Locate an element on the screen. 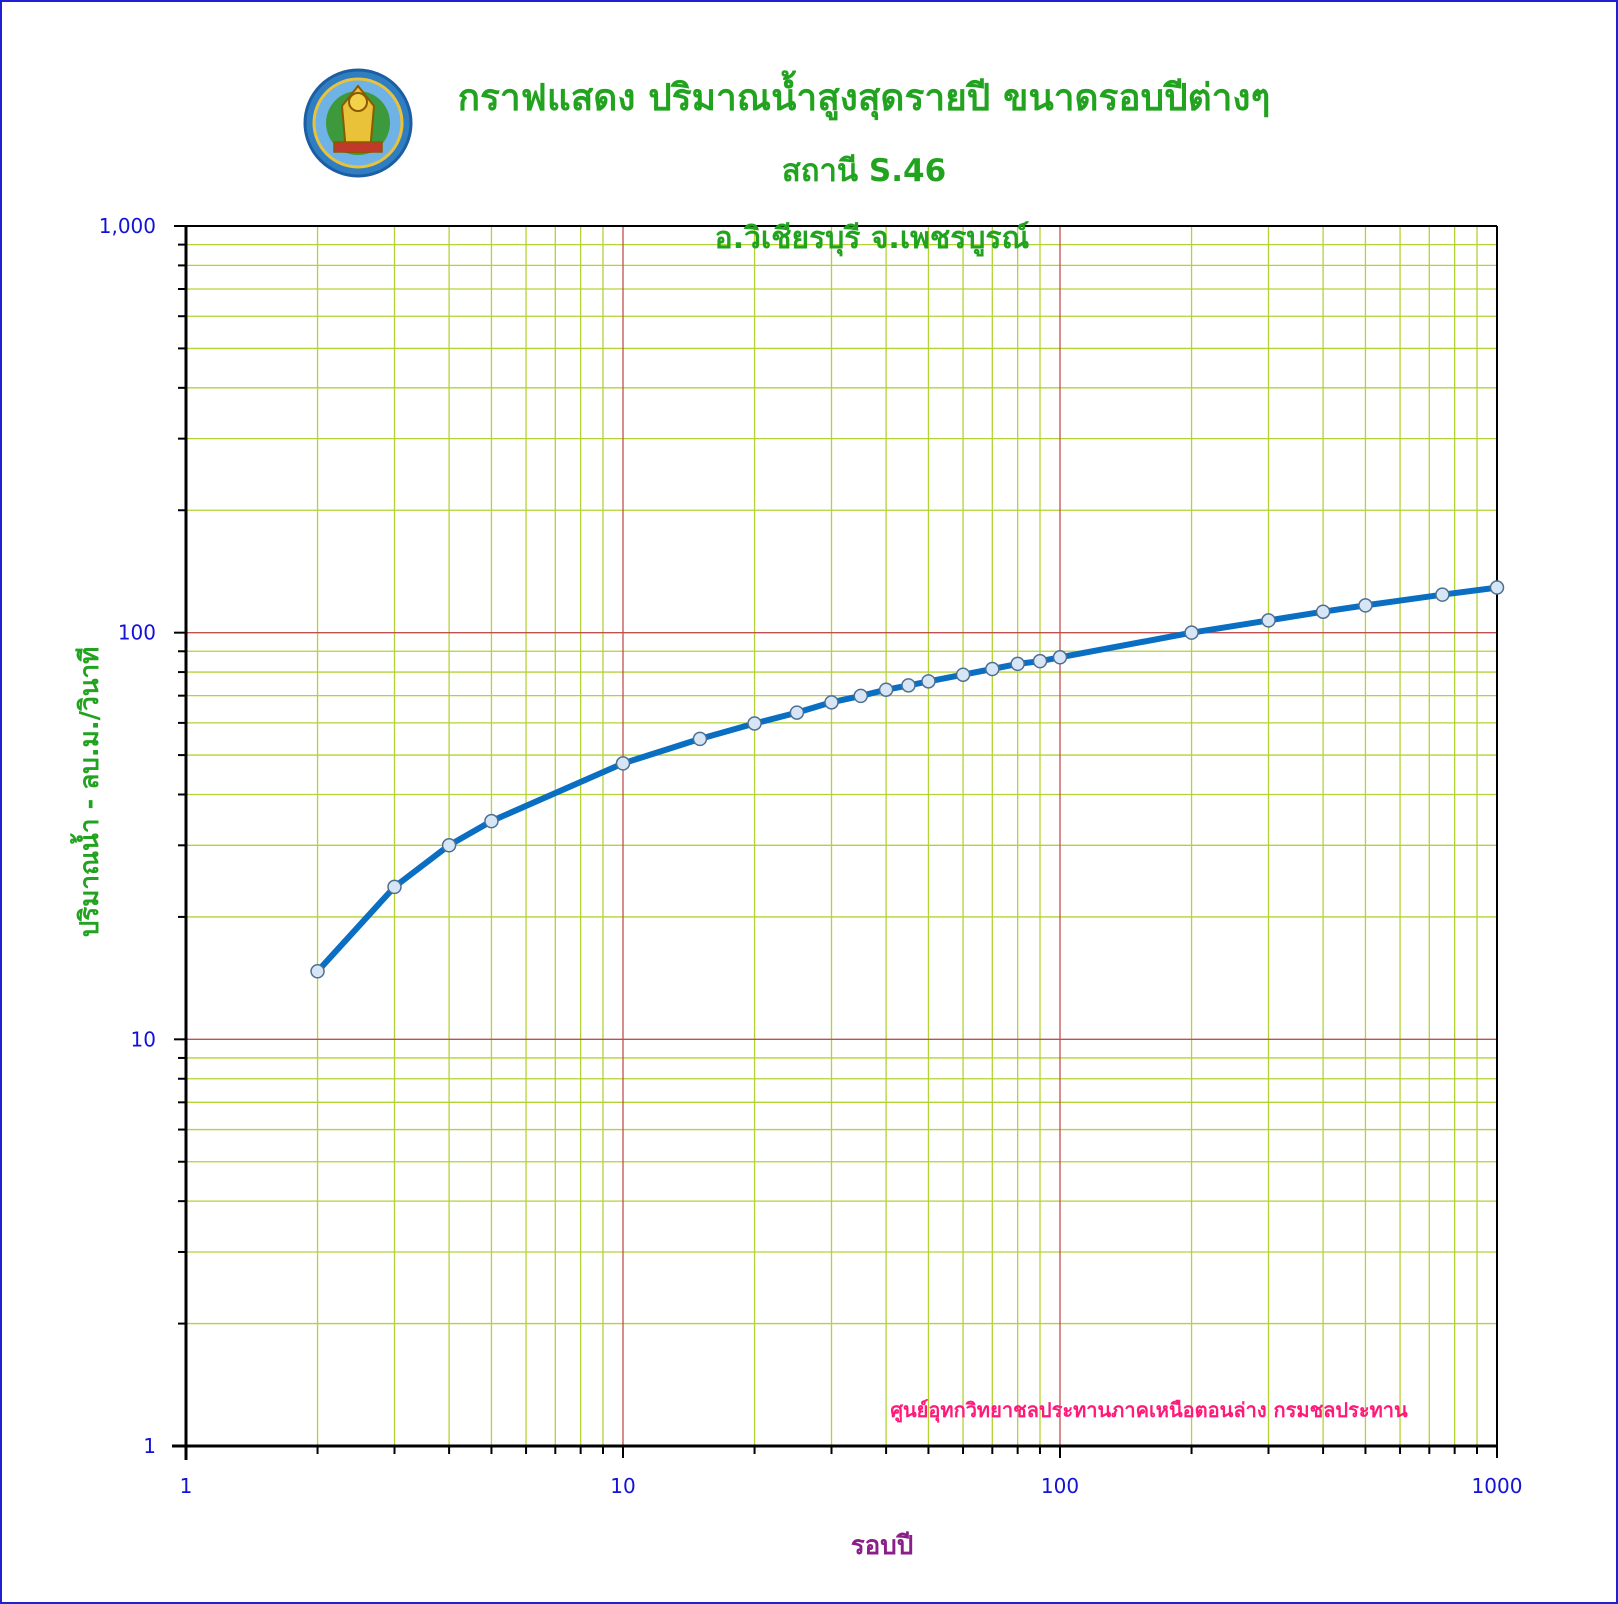  x-axis-tick-labels: 1 10 100 1000 is located at coordinates (851, 1486).